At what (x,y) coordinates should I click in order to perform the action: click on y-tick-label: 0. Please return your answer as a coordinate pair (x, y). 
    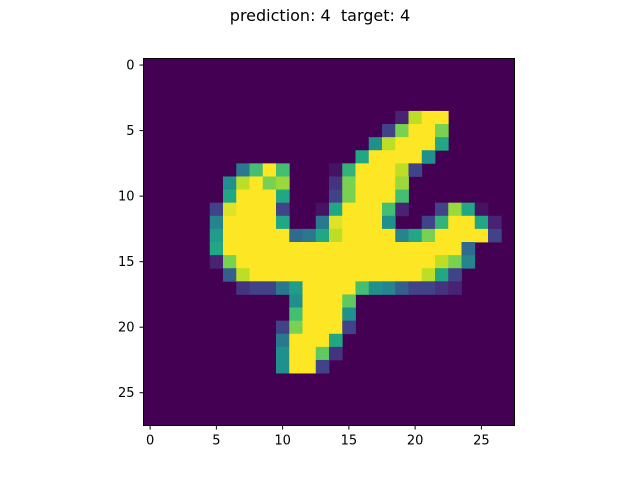
    Looking at the image, I should click on (130, 66).